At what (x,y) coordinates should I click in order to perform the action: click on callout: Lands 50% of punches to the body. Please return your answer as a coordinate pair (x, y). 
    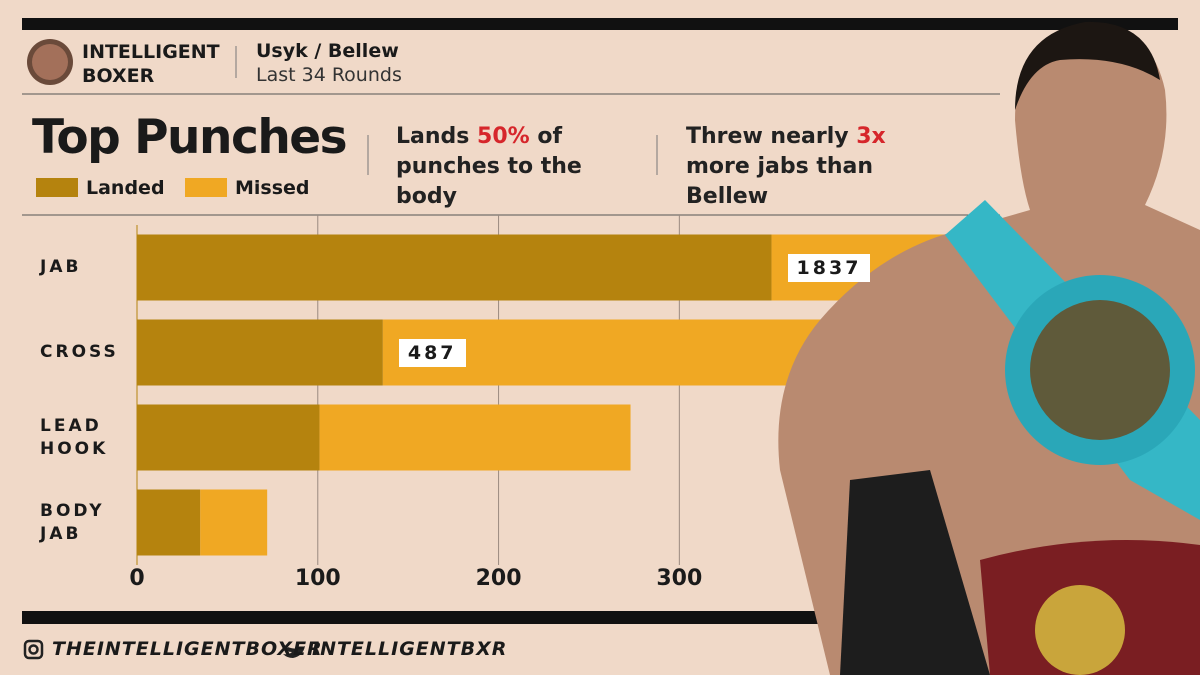
    Looking at the image, I should click on (521, 167).